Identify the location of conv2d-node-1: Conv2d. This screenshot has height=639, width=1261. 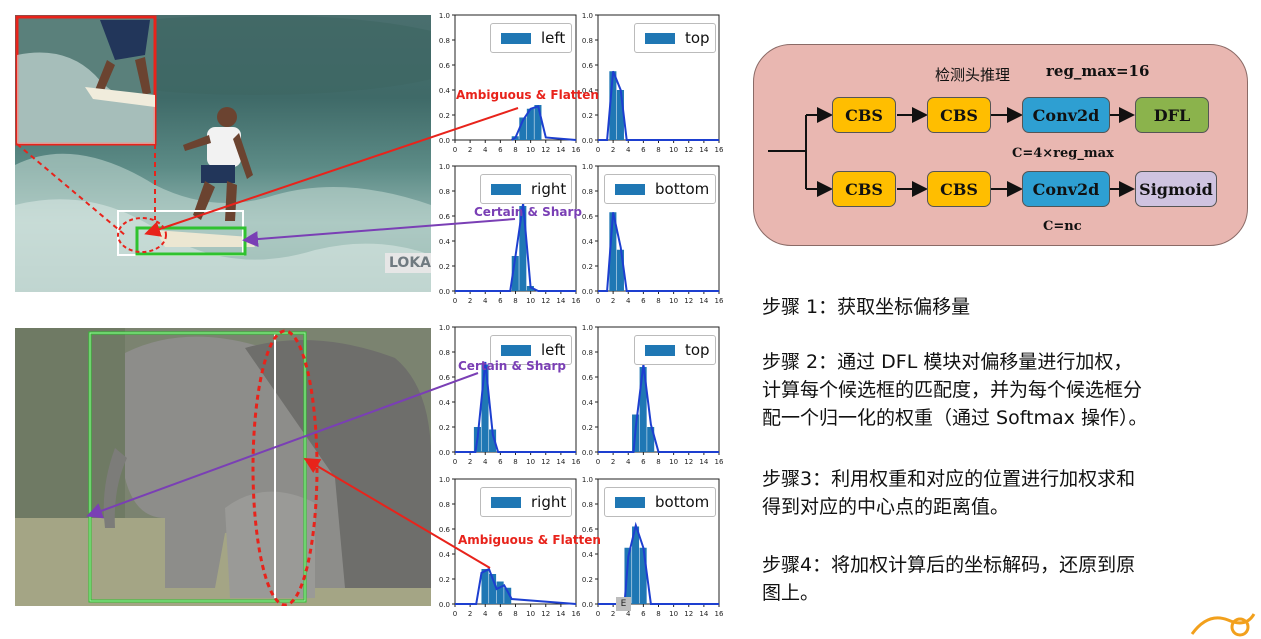
(1066, 115).